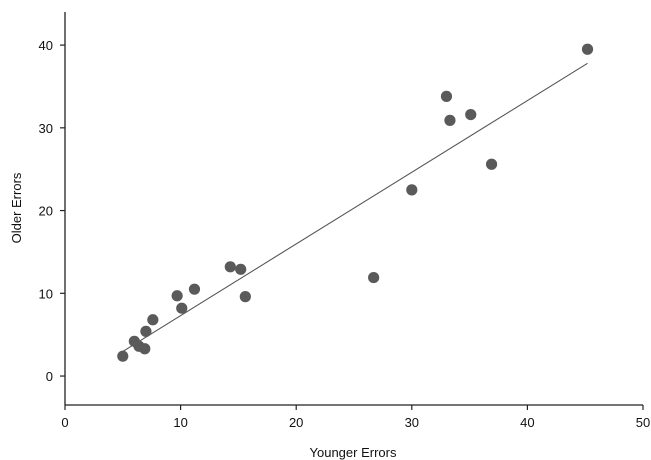 This screenshot has width=651, height=460. What do you see at coordinates (643, 422) in the screenshot?
I see `x-tick-label: 50` at bounding box center [643, 422].